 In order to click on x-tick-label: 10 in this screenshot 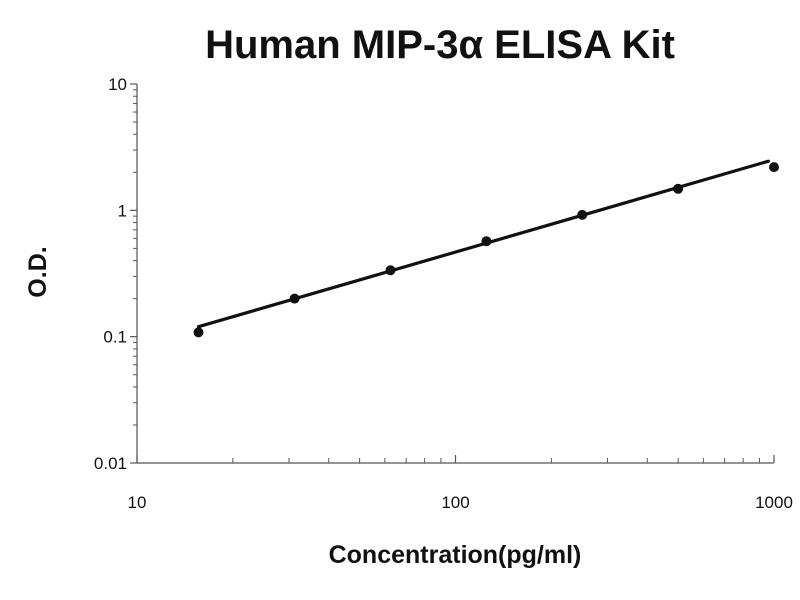, I will do `click(137, 502)`.